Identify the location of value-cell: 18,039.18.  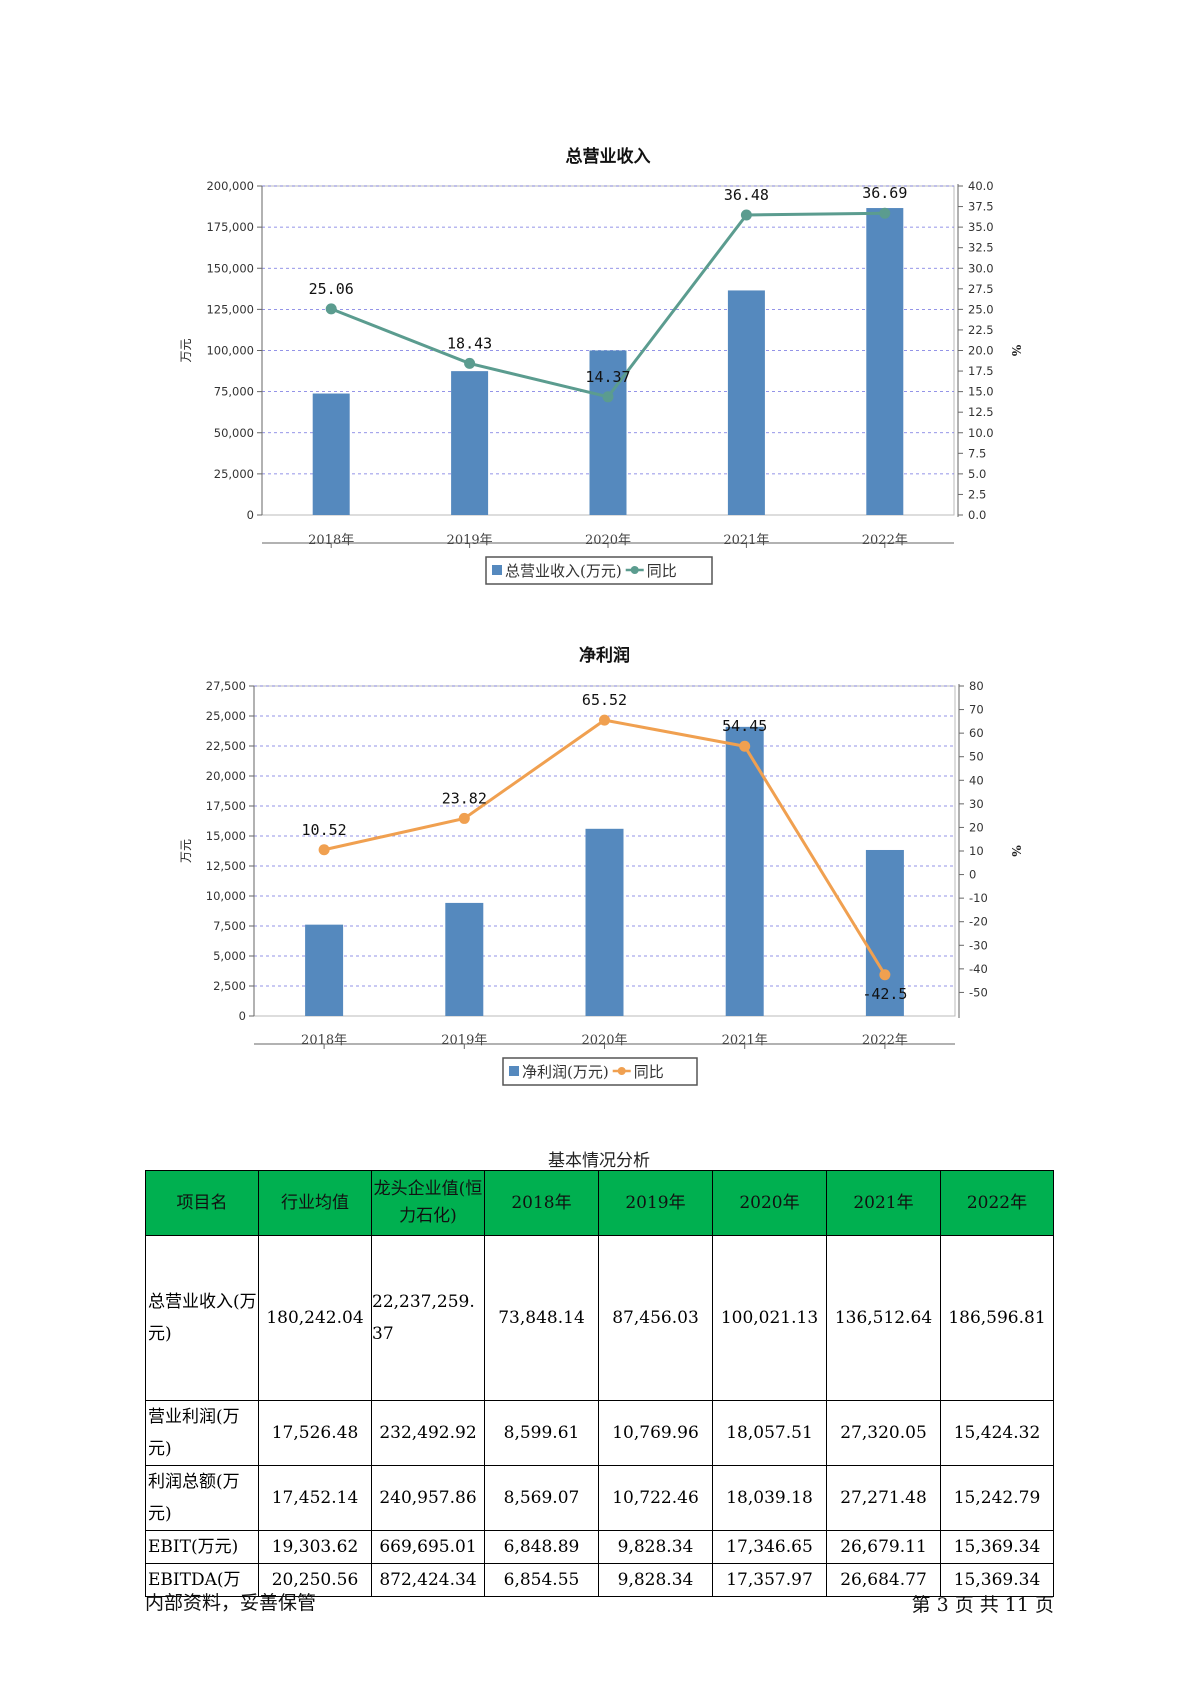
(769, 1498).